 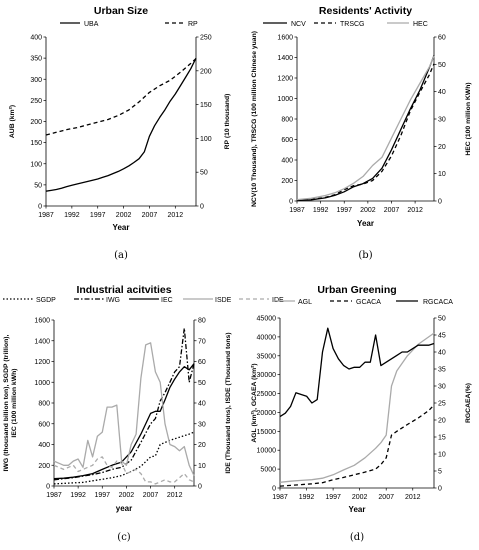 What do you see at coordinates (202, 321) in the screenshot?
I see `y2-tick-label: 80` at bounding box center [202, 321].